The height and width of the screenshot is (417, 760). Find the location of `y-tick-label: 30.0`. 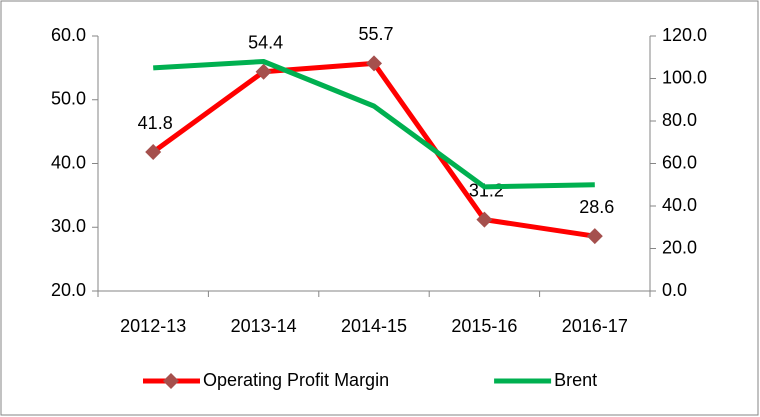

y-tick-label: 30.0 is located at coordinates (68, 226).